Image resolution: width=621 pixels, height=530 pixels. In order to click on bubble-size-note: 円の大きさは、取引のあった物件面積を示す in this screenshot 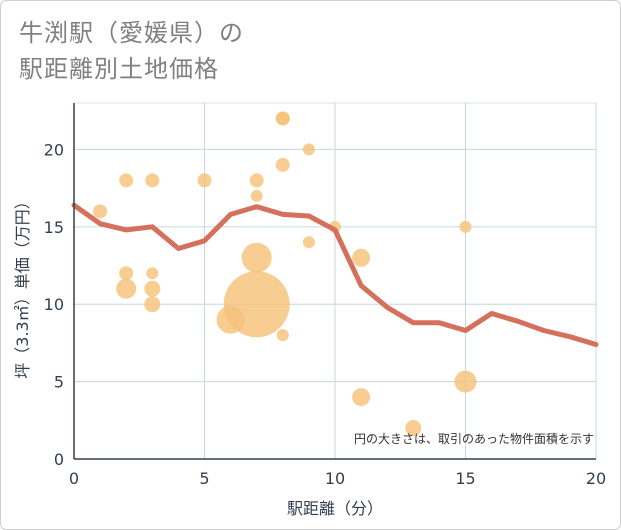, I will do `click(474, 438)`.